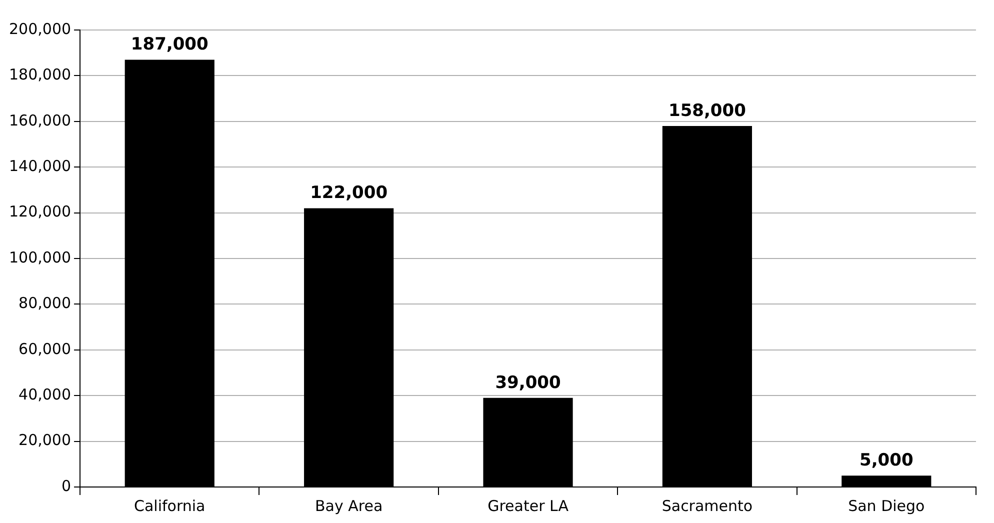  What do you see at coordinates (707, 505) in the screenshot?
I see `x-tick-label: Sacramento` at bounding box center [707, 505].